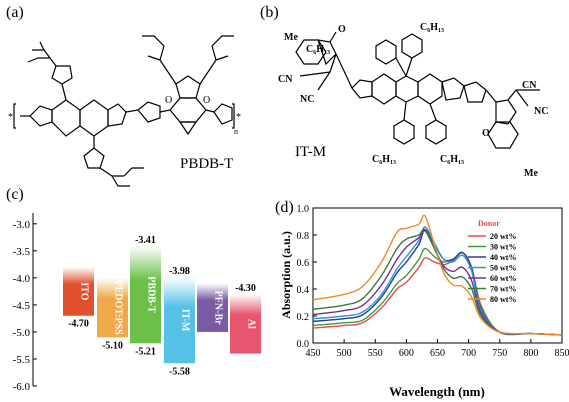 The image size is (569, 402). I want to click on absorption-x-tick-label: 500, so click(344, 353).